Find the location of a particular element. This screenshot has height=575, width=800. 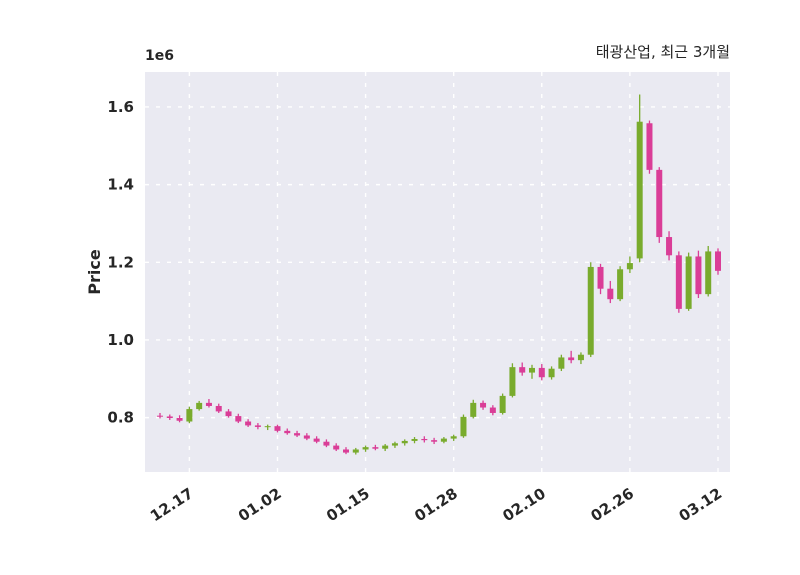

x-tick-label: 12.17 is located at coordinates (172, 504).